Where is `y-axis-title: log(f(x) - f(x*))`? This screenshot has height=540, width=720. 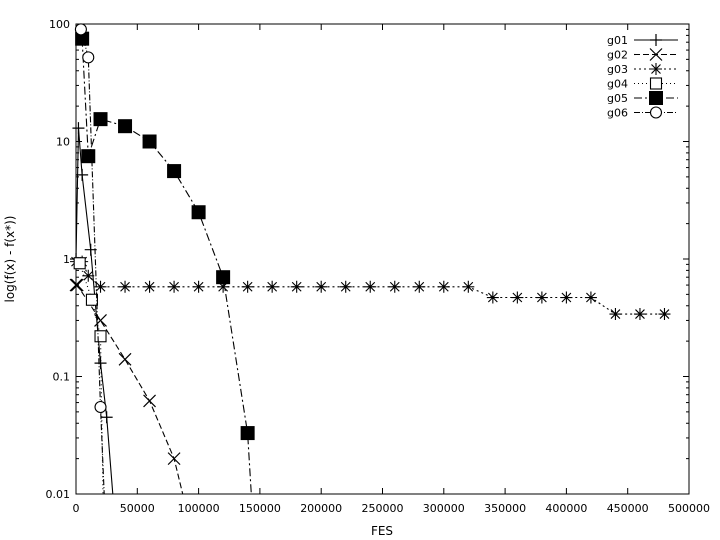
y-axis-title: log(f(x) - f(x*)) is located at coordinates (10, 259).